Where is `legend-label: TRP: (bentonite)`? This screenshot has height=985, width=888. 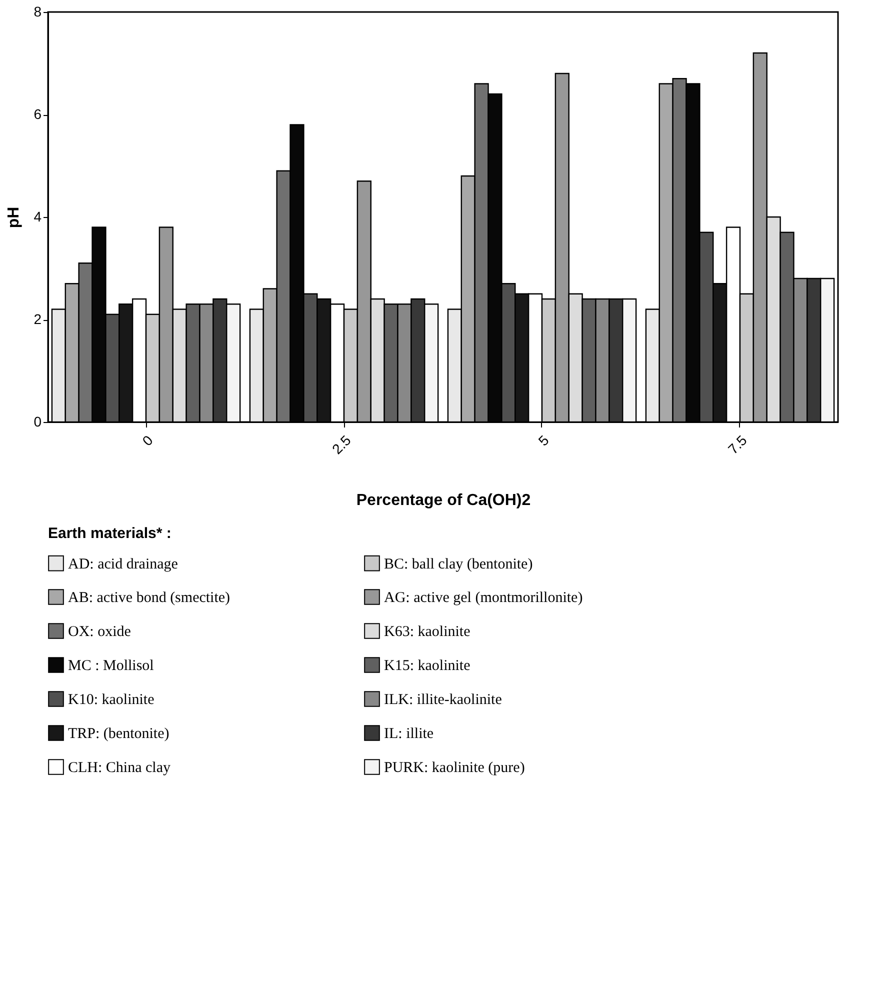 legend-label: TRP: (bentonite) is located at coordinates (119, 734).